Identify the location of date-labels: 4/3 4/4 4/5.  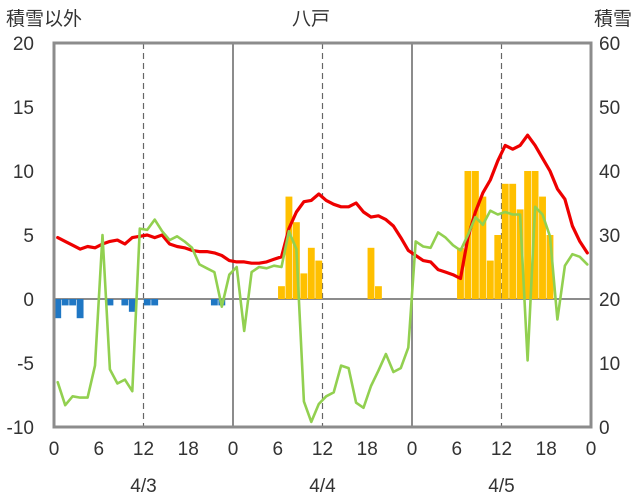
(322, 486).